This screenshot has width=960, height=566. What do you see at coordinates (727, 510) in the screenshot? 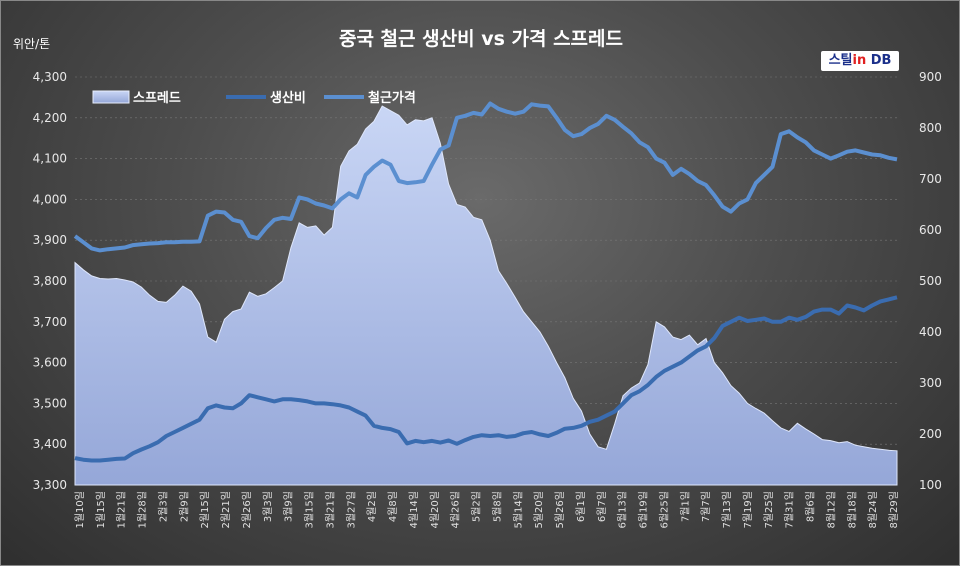
I see `x-tick-label: 7월13일` at bounding box center [727, 510].